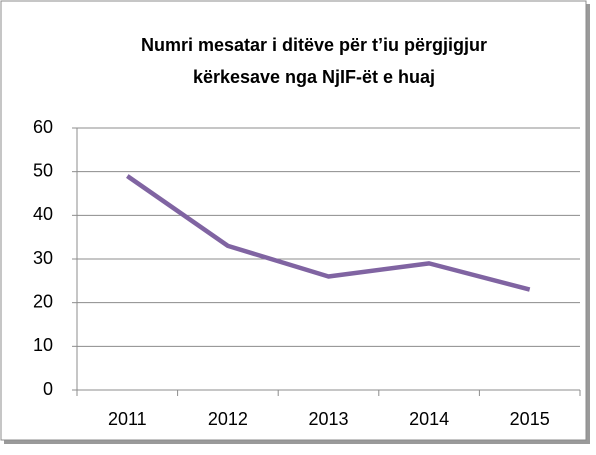 The height and width of the screenshot is (455, 596). Describe the element at coordinates (43, 301) in the screenshot. I see `y-tick-label: 20` at that location.